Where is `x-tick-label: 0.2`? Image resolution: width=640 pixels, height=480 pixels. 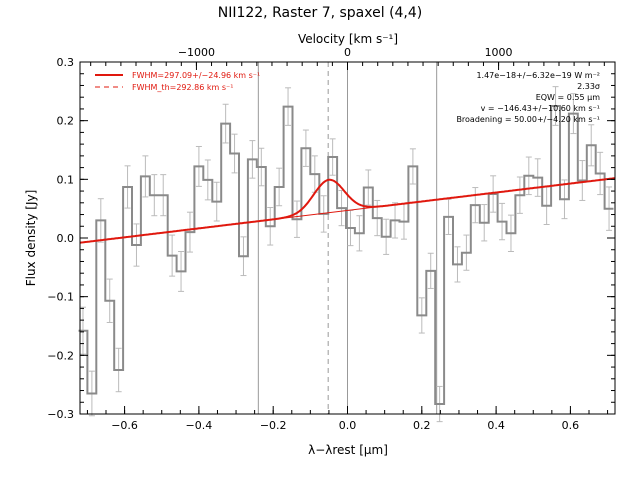
x-tick-label: 0.2 is located at coordinates (422, 425).